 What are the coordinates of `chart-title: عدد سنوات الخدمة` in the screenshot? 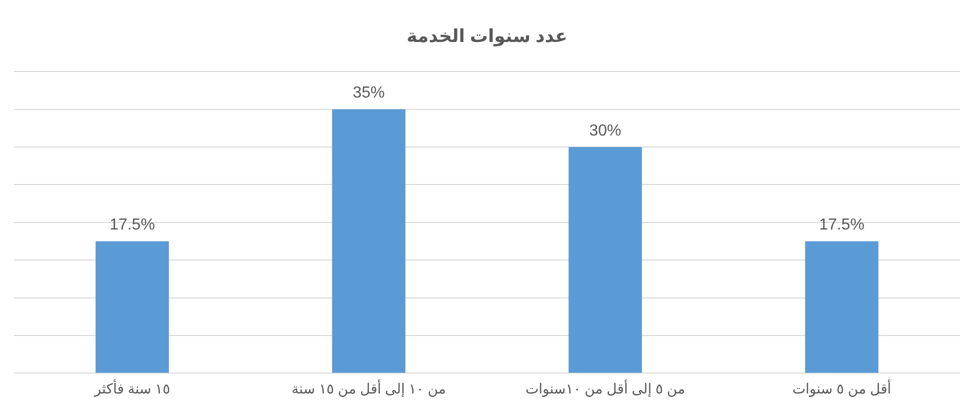 It's located at (487, 36).